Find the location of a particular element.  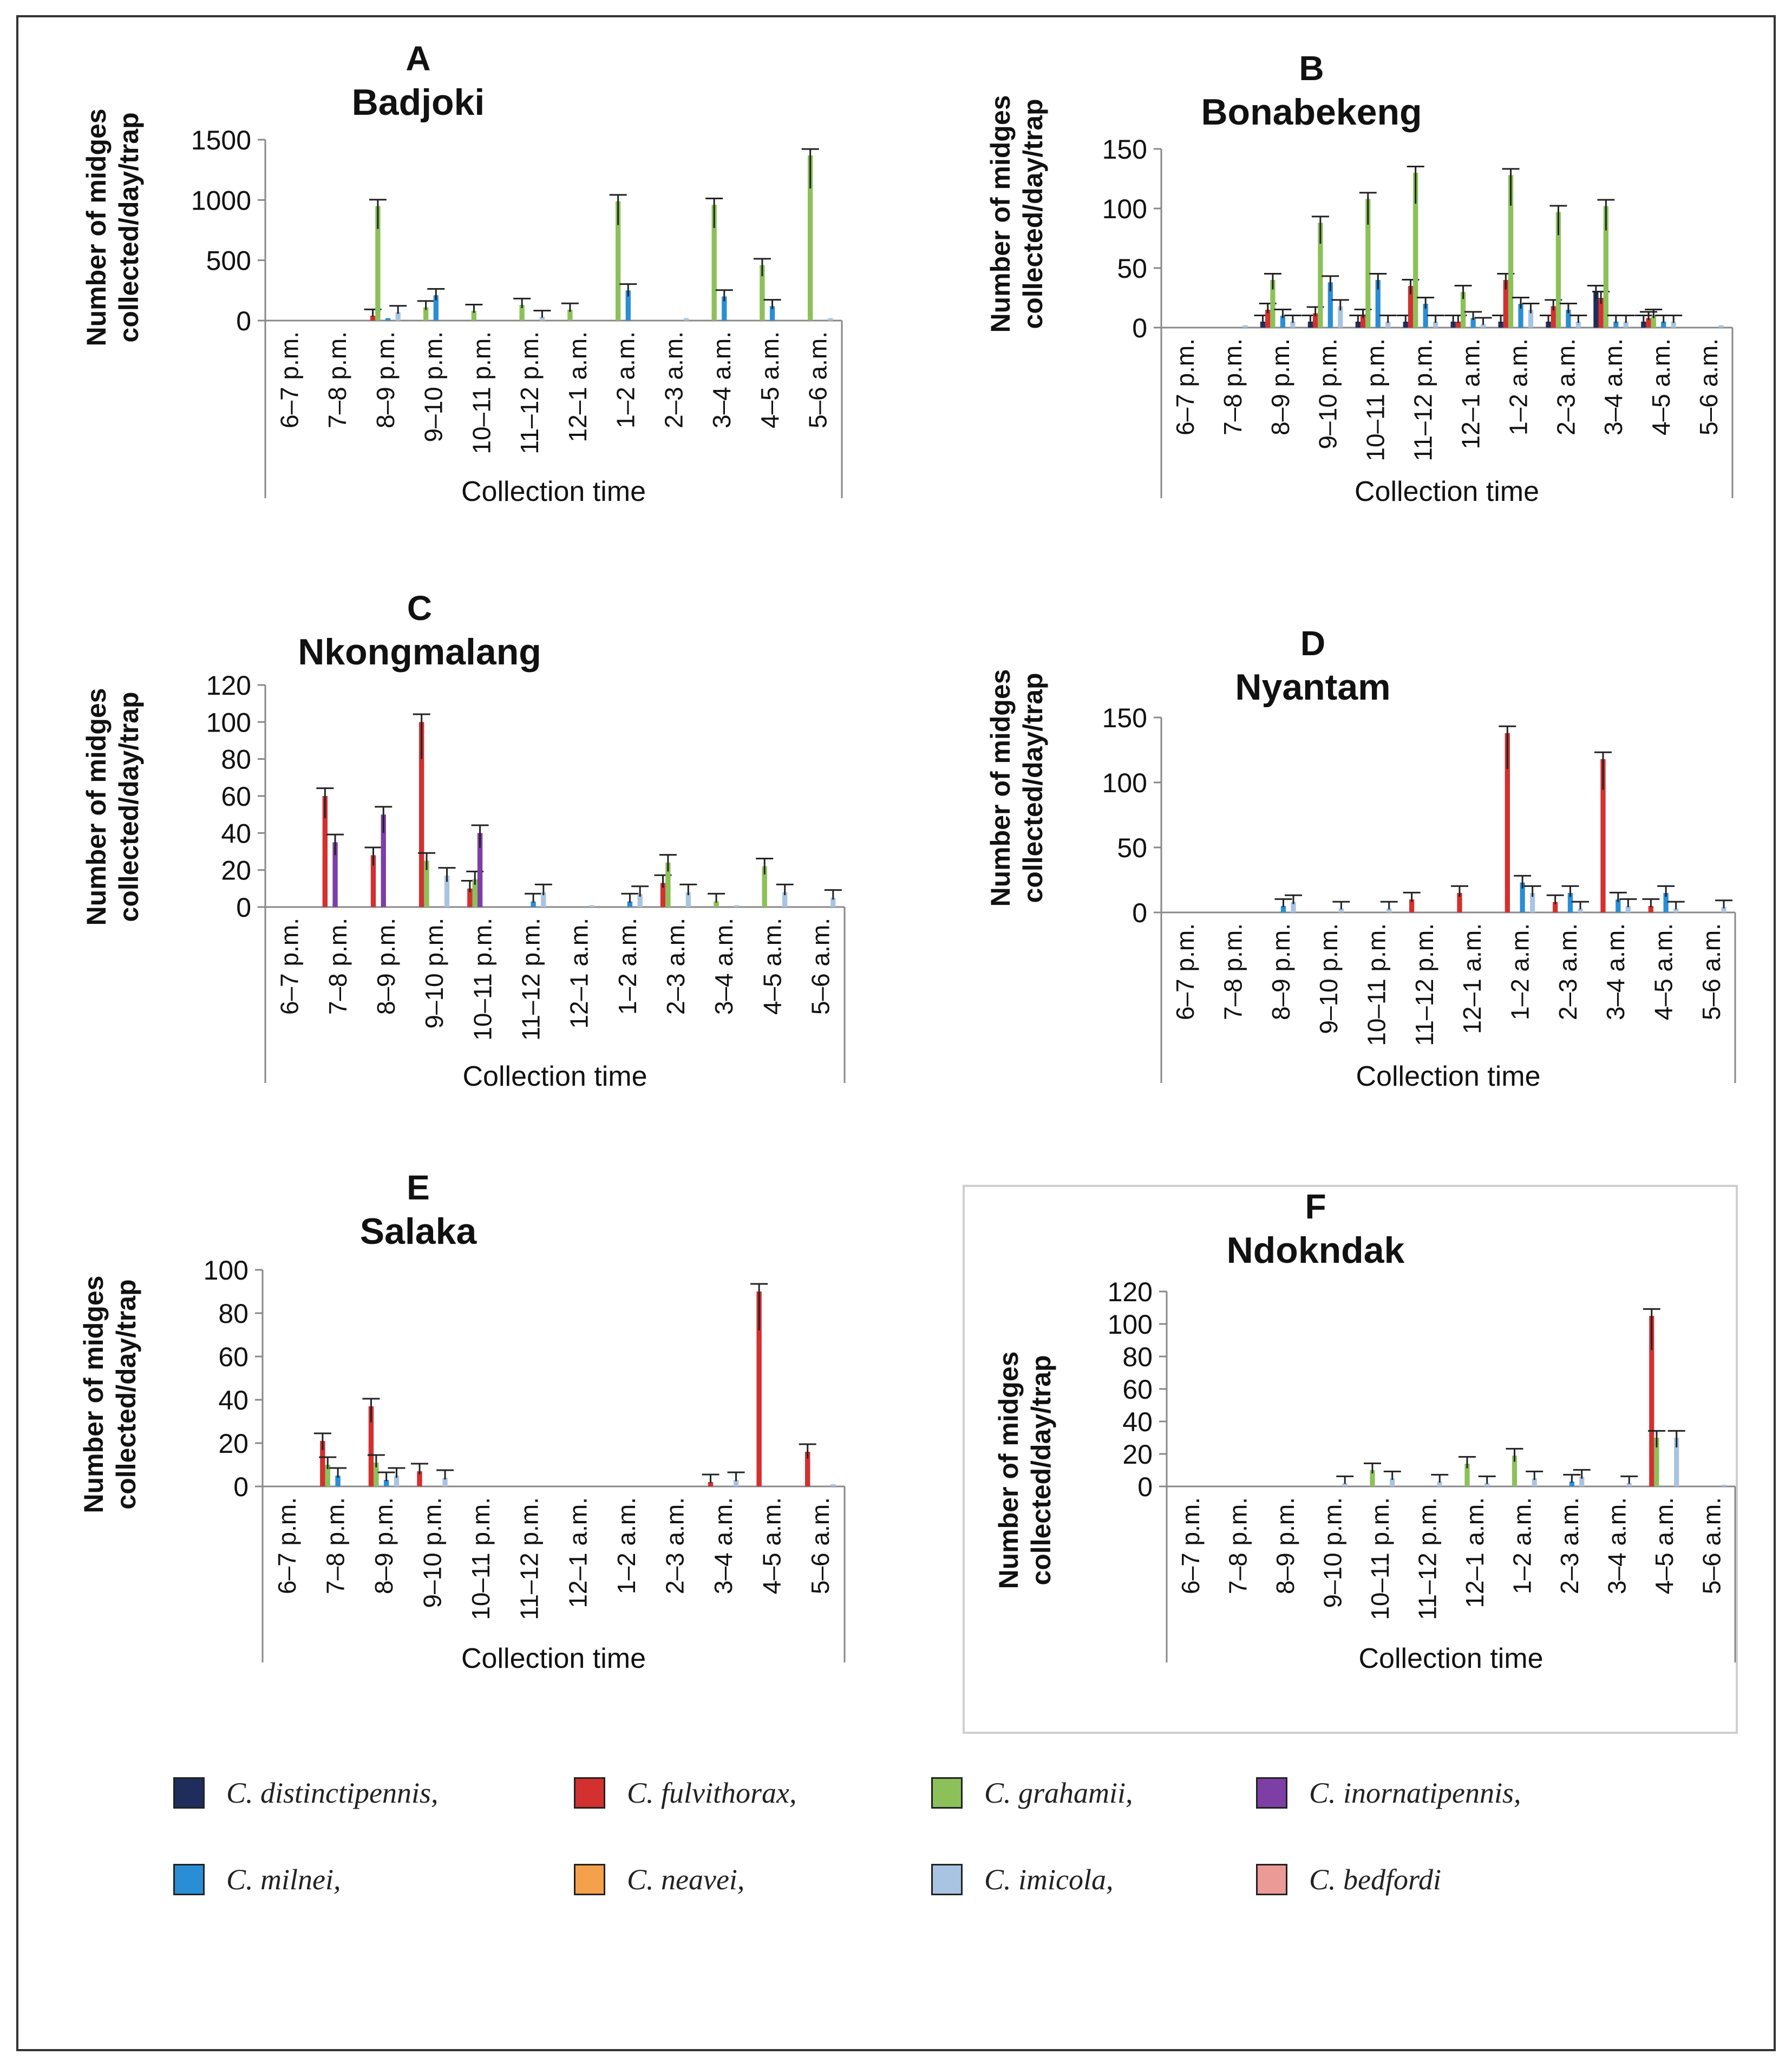

panel-title: Nyantam is located at coordinates (1312, 687).